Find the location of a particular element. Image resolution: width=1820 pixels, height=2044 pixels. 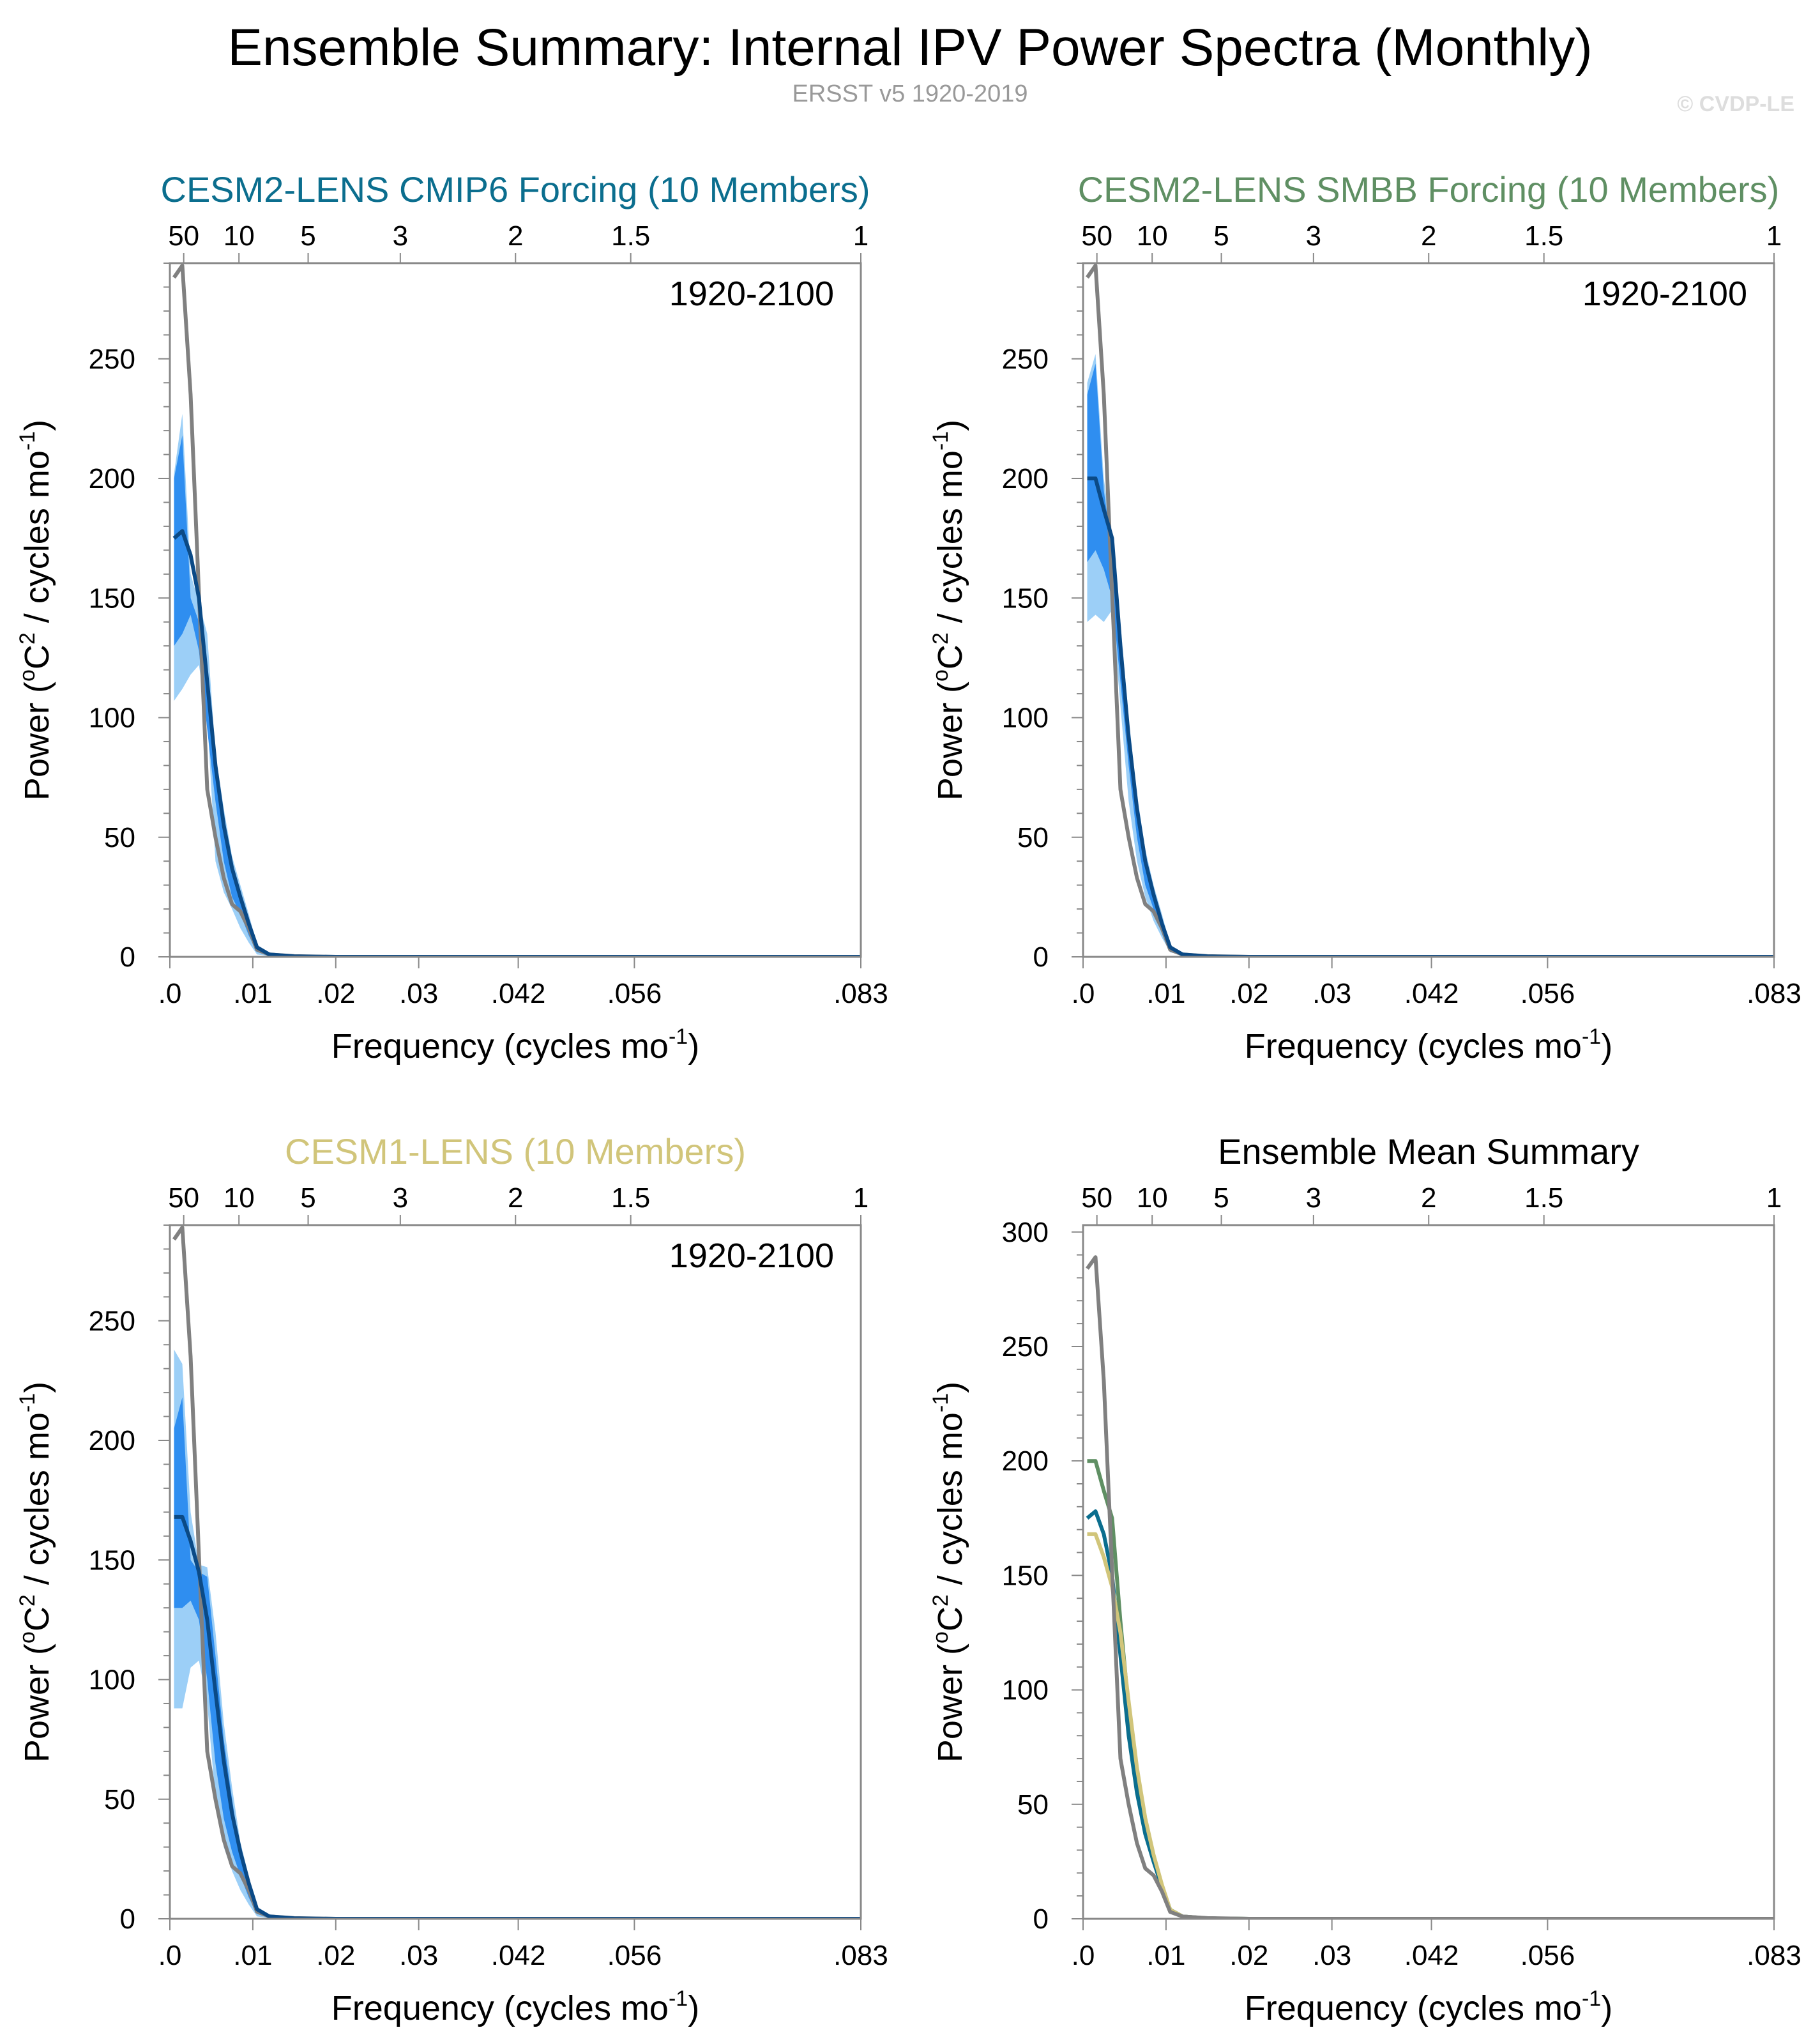

series-line-cesm1-lens is located at coordinates (1430, 1726).